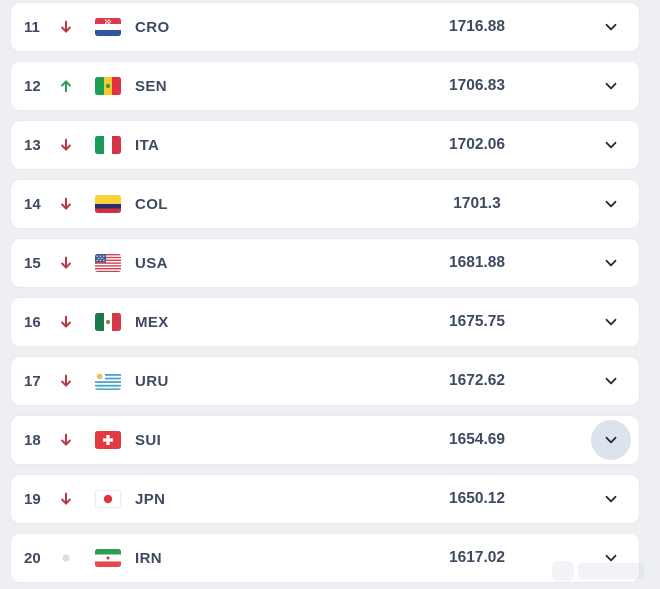  I want to click on country-flag-usa, so click(108, 263).